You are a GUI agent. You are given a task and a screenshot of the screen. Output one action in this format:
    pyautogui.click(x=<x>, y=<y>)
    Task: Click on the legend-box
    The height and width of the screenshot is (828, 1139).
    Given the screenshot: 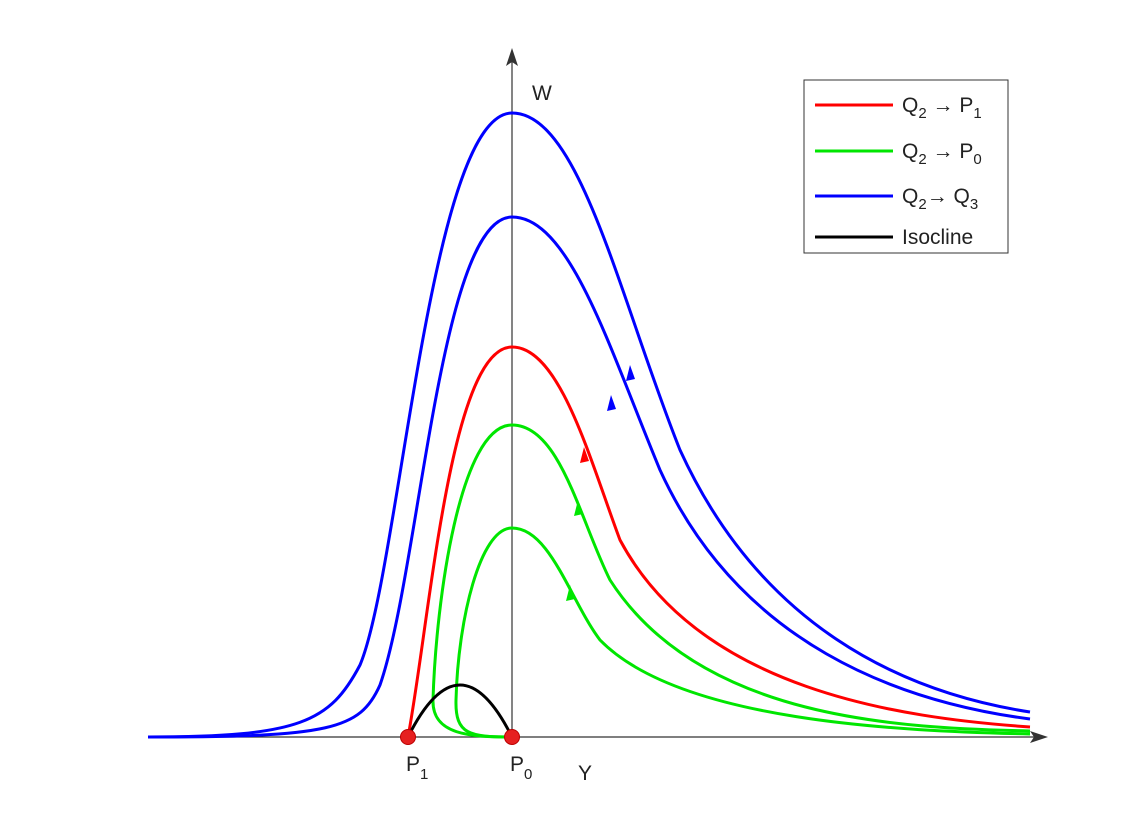 What is the action you would take?
    pyautogui.click(x=906, y=166)
    